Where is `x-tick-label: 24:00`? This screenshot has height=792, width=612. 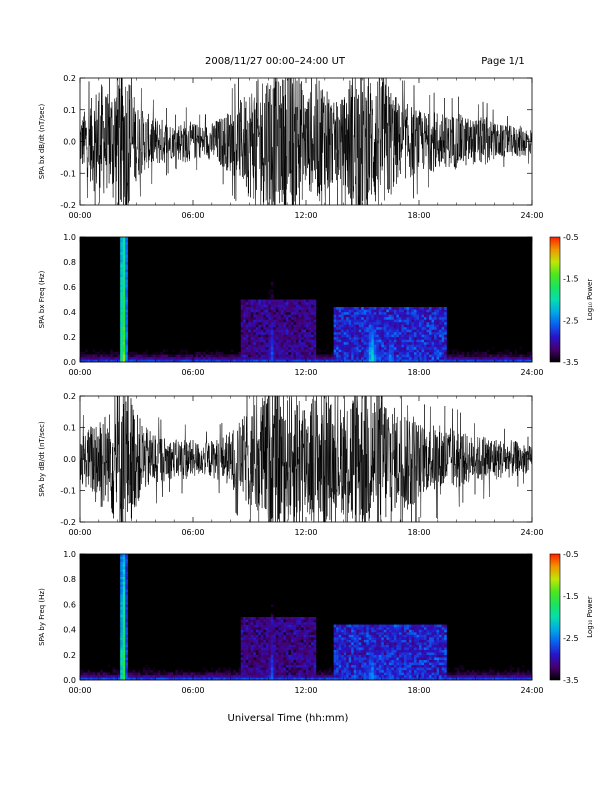 x-tick-label: 24:00 is located at coordinates (531, 690).